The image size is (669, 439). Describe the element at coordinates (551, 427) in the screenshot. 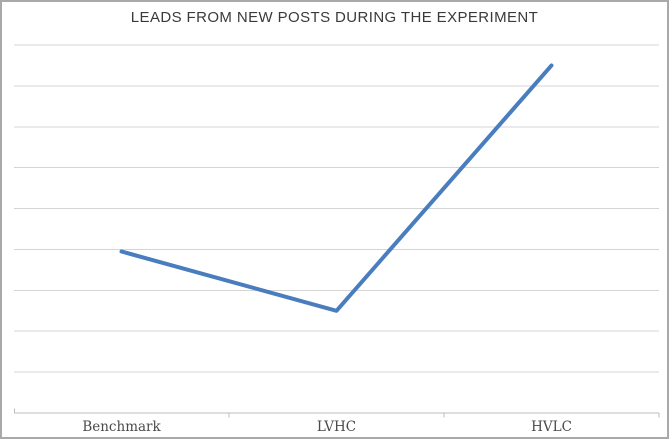

I see `x-axis-label: HVLC` at that location.